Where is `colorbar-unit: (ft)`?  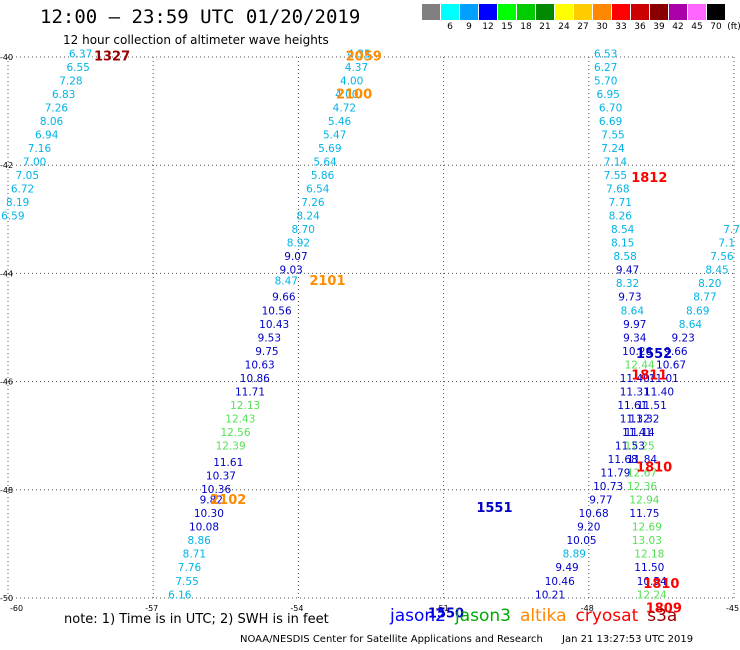
colorbar-unit: (ft) is located at coordinates (733, 27).